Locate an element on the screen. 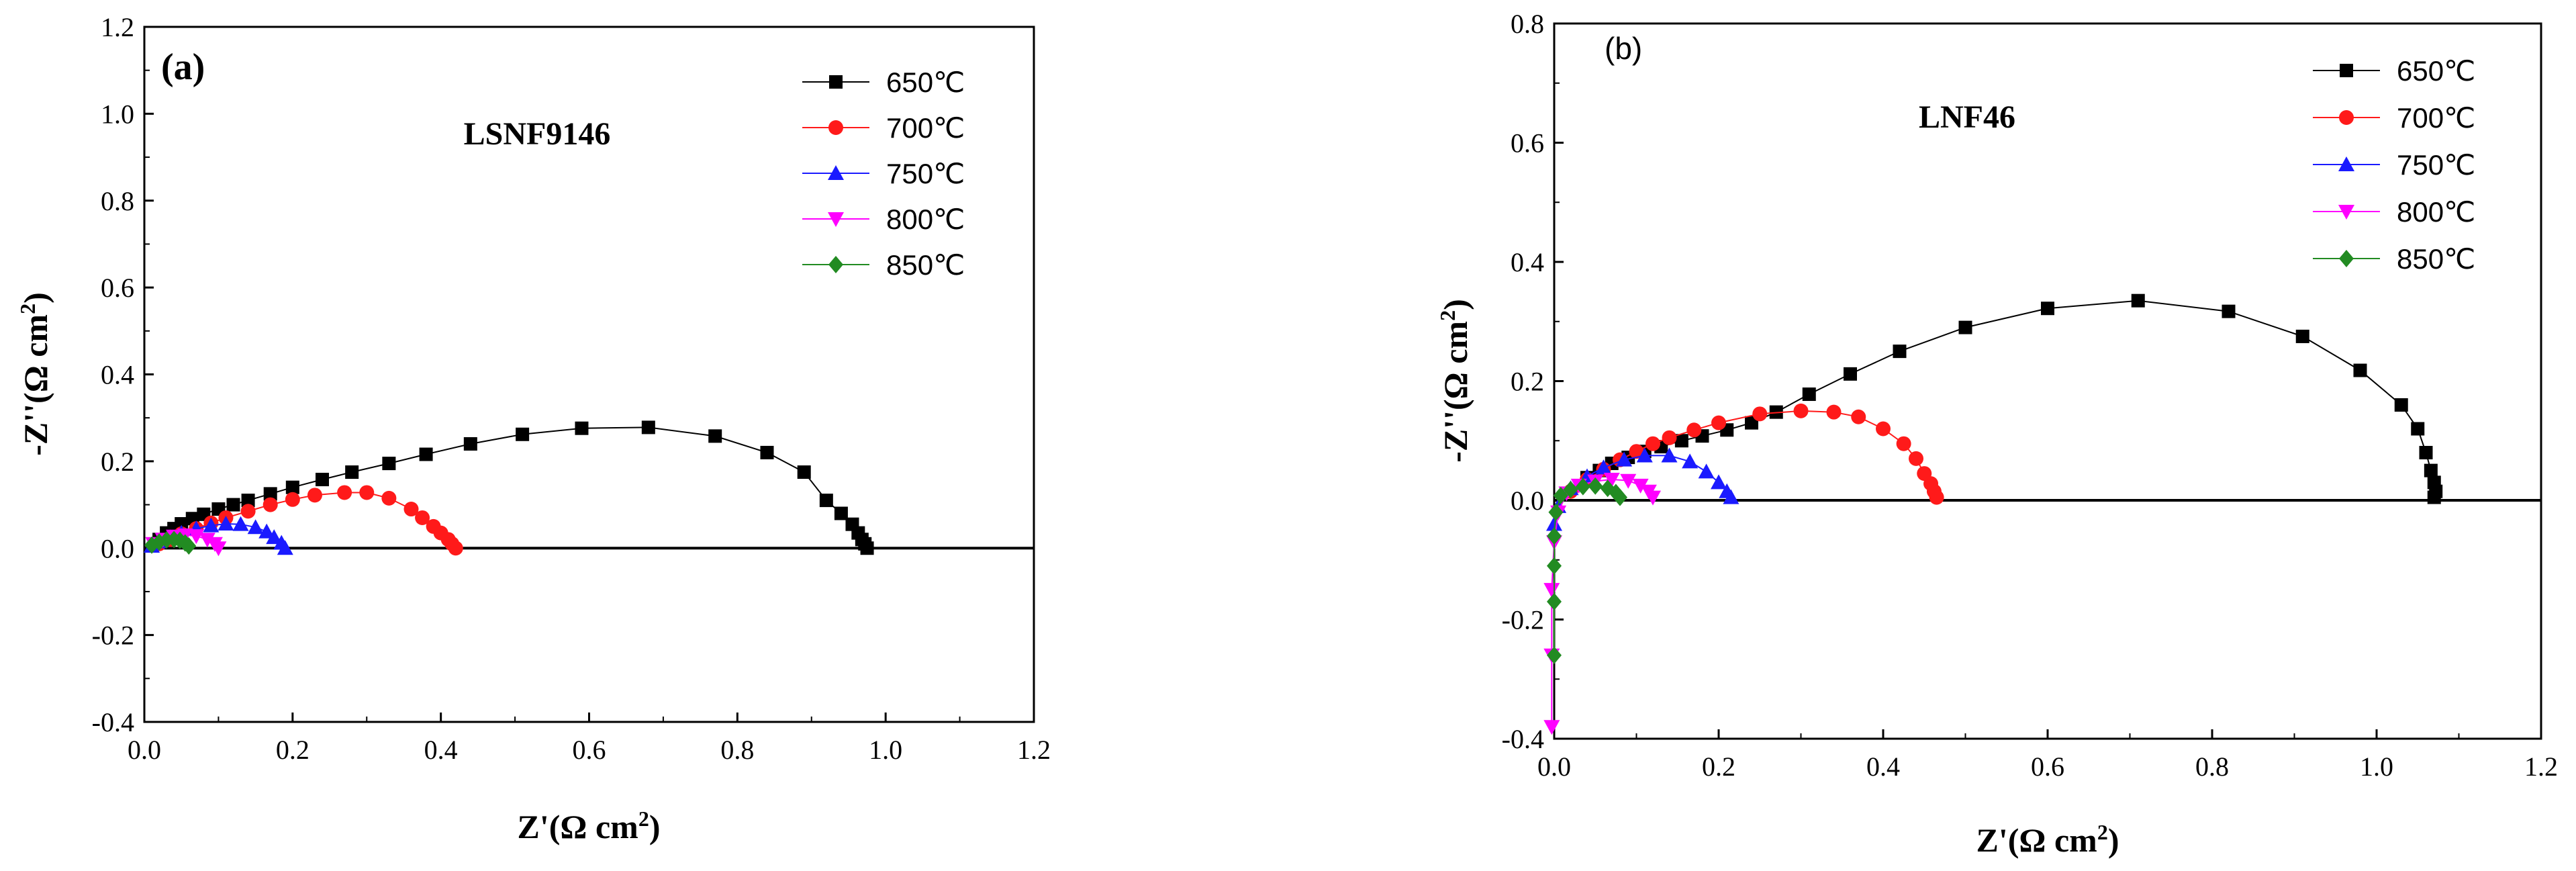 The image size is (2576, 871). x-axis-label: Z'(Ω cm2) is located at coordinates (2047, 839).